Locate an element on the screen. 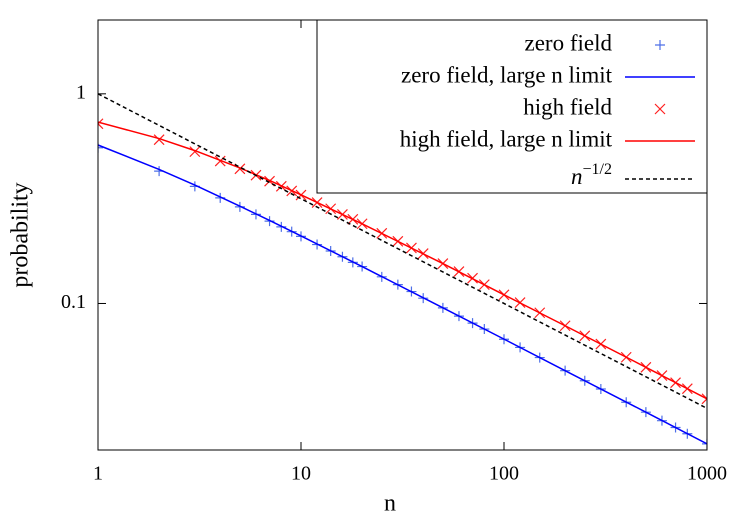 The height and width of the screenshot is (523, 747). y-tick-label: 1 is located at coordinates (81, 92).